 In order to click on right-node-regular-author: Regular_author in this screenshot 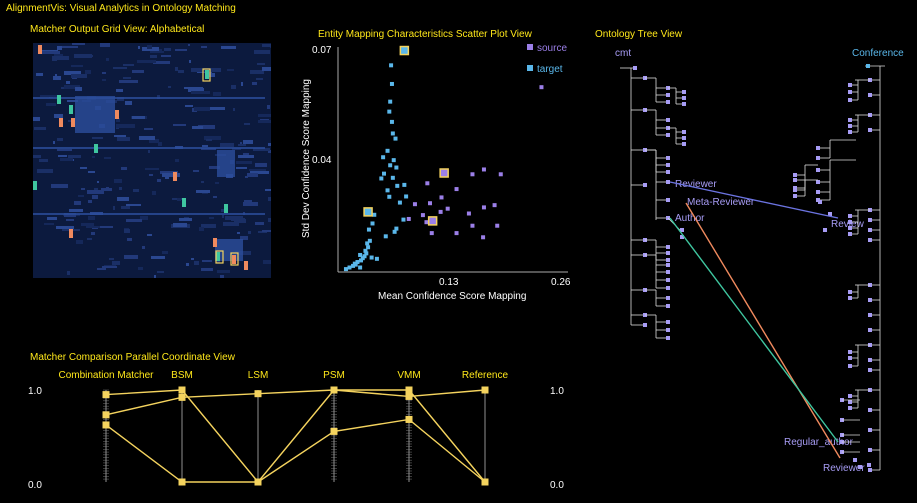, I will do `click(819, 442)`.